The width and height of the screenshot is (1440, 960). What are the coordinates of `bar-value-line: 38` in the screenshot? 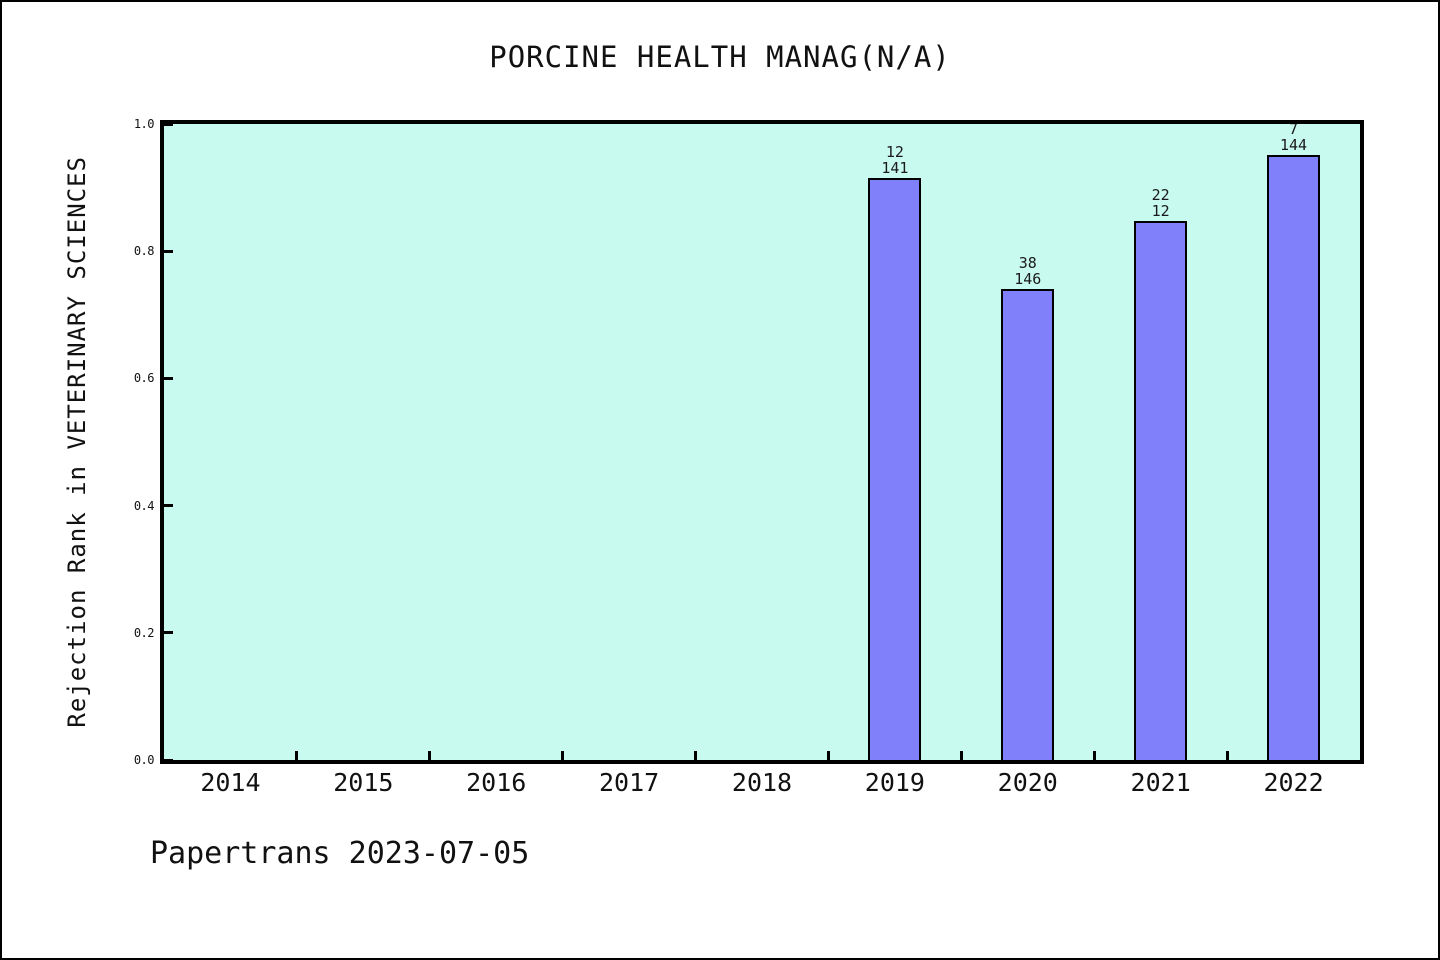 It's located at (1027, 263).